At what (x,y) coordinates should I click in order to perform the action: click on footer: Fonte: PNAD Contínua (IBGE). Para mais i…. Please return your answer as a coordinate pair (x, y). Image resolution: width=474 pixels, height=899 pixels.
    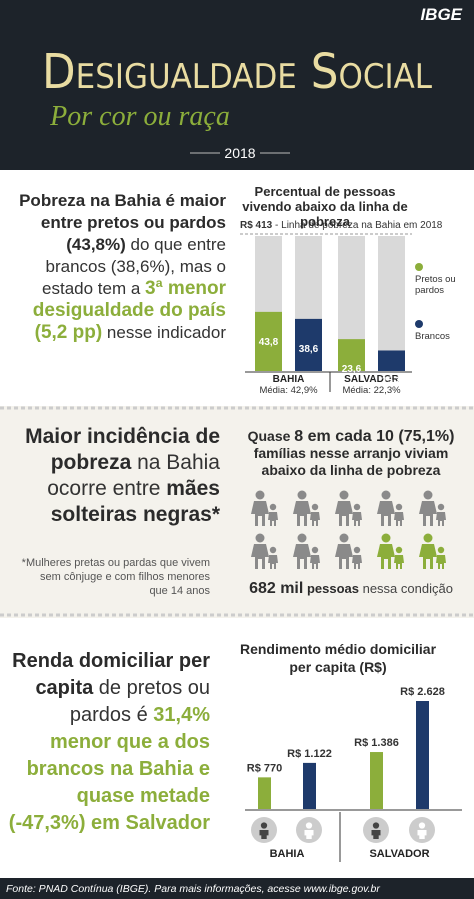
    Looking at the image, I should click on (193, 889).